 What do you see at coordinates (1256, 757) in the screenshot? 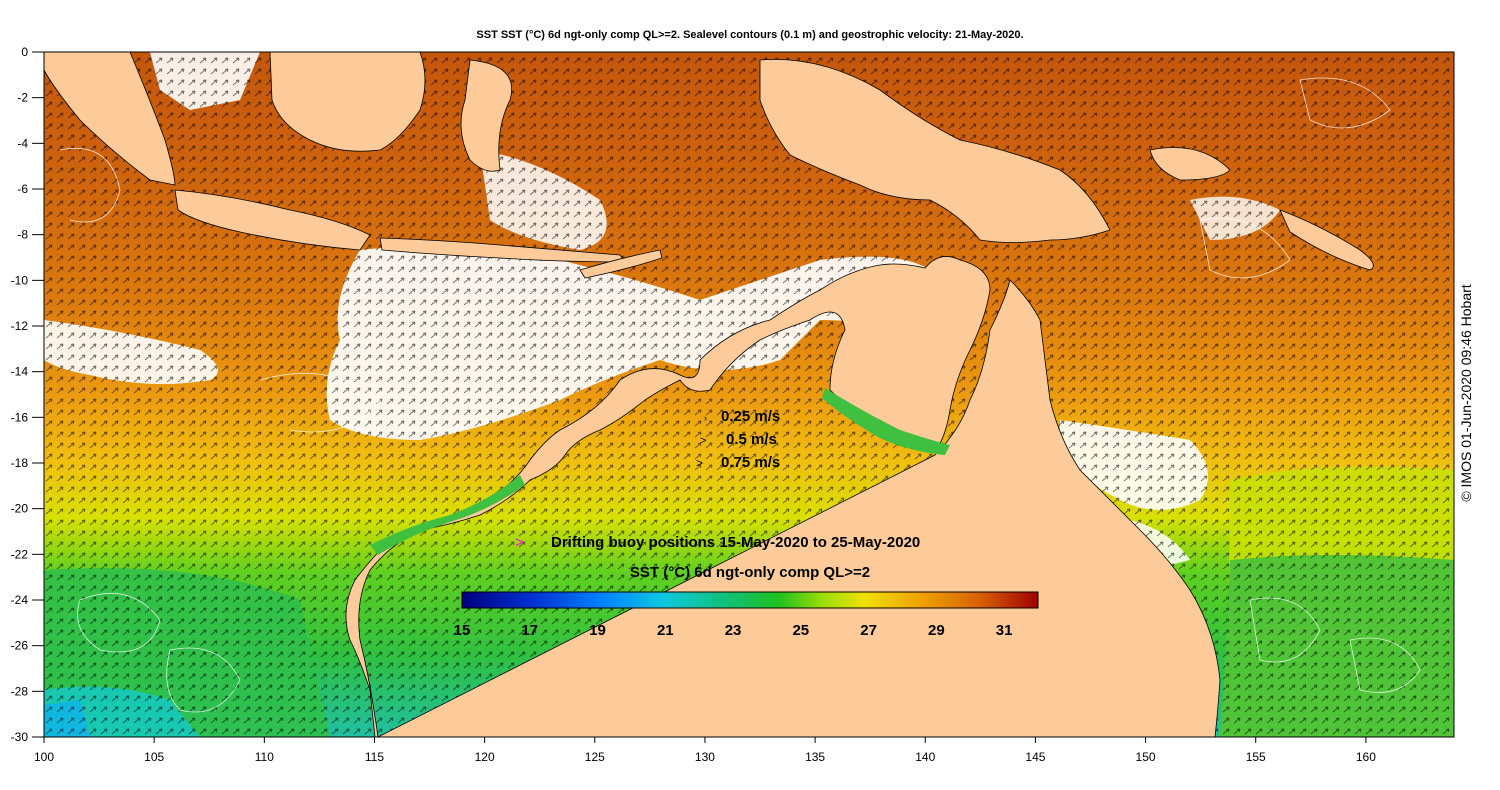
I see `x-tick-label: 155` at bounding box center [1256, 757].